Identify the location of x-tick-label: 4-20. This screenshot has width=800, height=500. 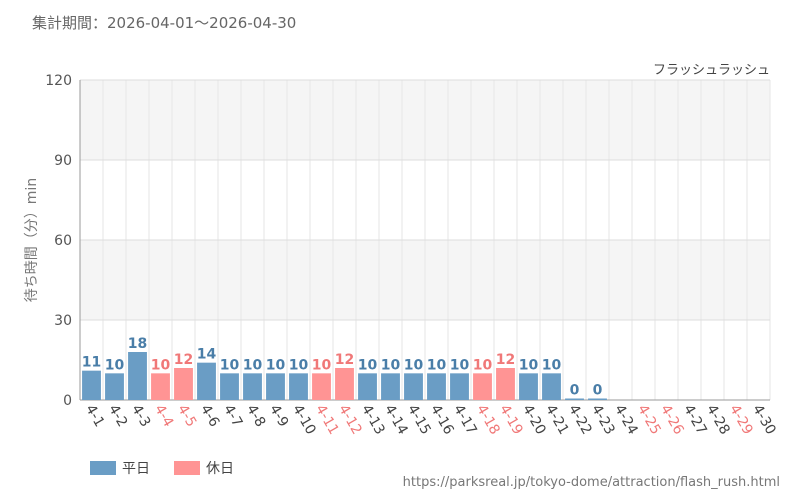
(534, 420).